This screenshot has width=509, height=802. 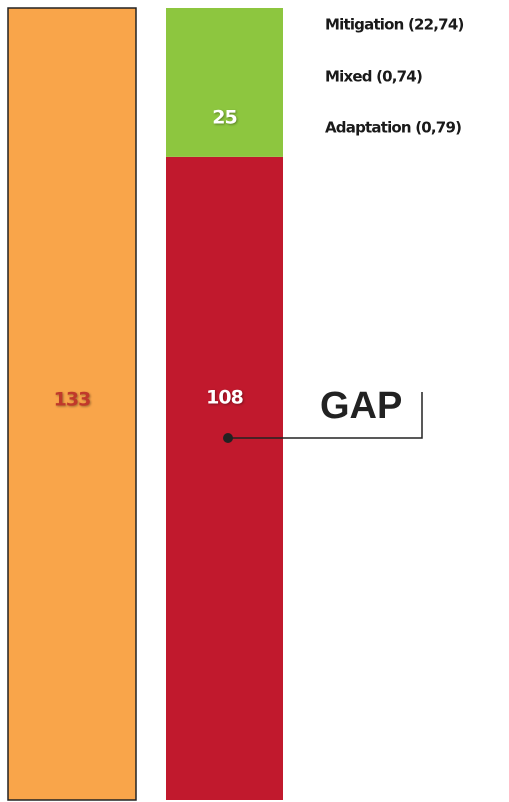 What do you see at coordinates (394, 25) in the screenshot?
I see `legend-text: Mitigation (22,74)` at bounding box center [394, 25].